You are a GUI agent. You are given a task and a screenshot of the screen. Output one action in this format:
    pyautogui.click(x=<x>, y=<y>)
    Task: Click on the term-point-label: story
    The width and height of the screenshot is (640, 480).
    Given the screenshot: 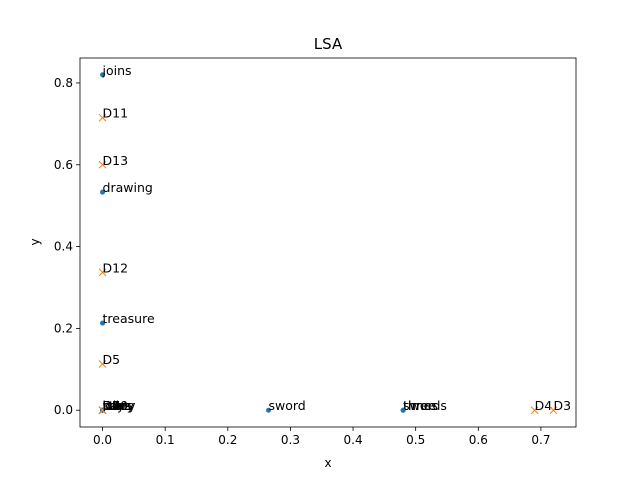 What is the action you would take?
    pyautogui.click(x=119, y=405)
    